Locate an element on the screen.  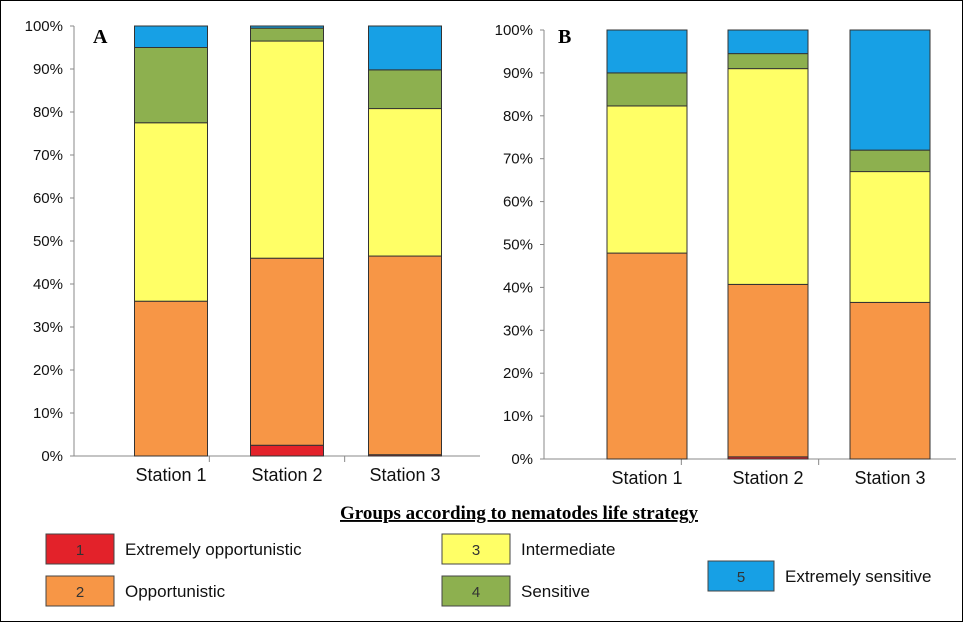
panel-a-y-tick-label: 0% is located at coordinates (52, 456).